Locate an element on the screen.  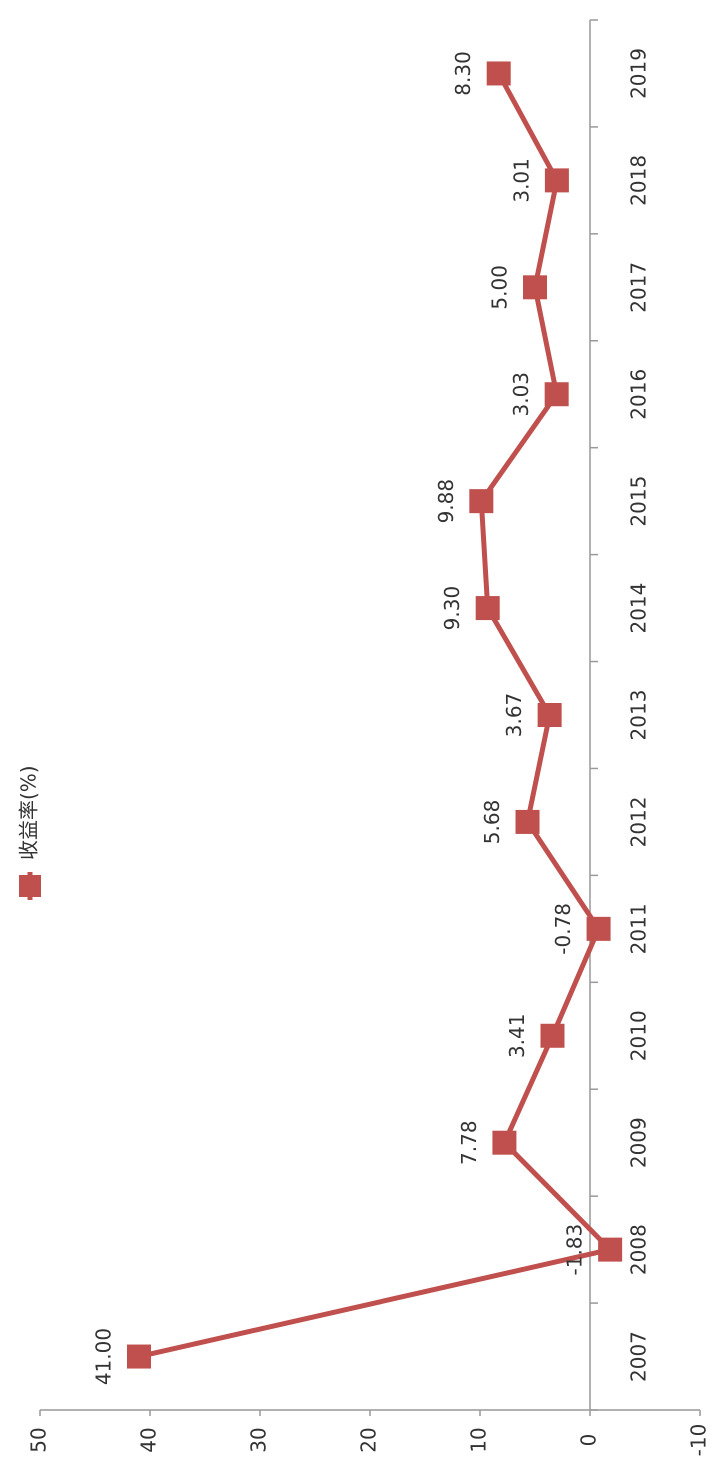
x-tick-label: 2015 is located at coordinates (639, 501).